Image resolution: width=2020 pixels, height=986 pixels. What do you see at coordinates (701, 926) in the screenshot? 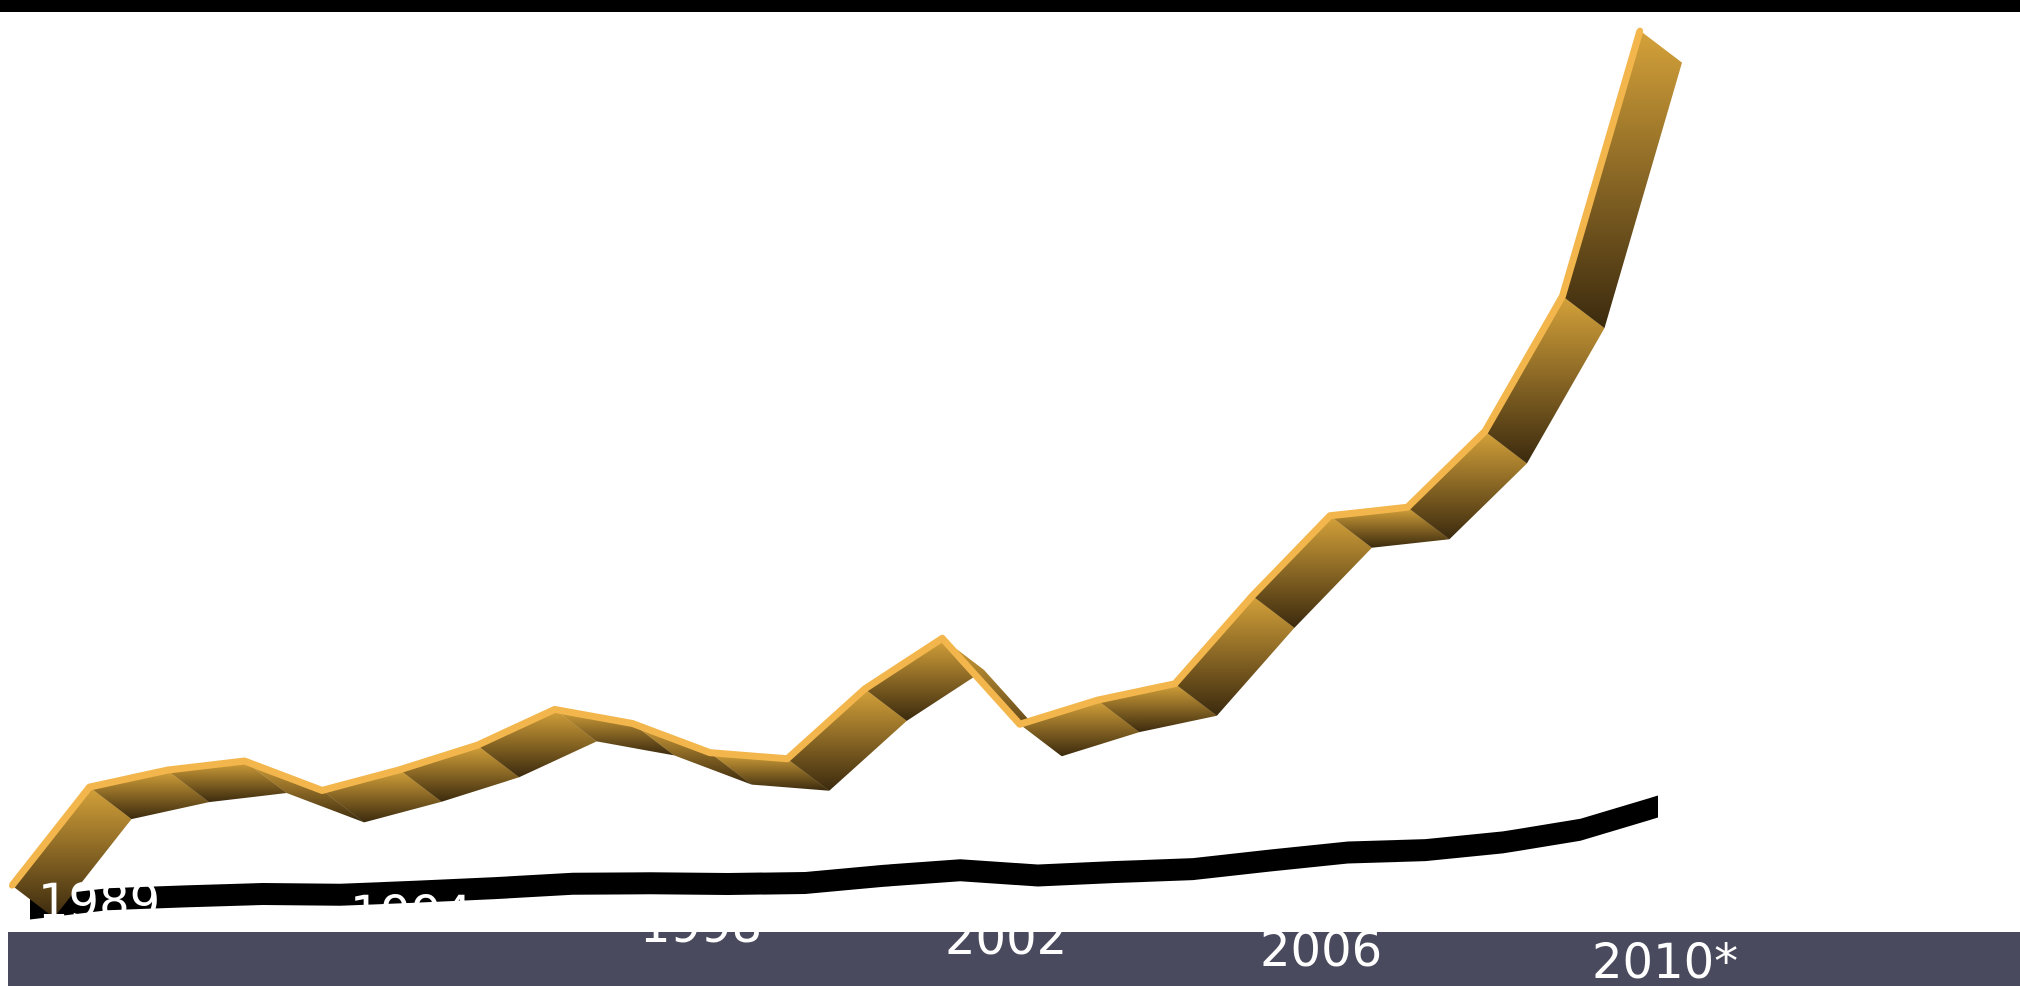
I see `x-tick-label: 1998` at bounding box center [701, 926].